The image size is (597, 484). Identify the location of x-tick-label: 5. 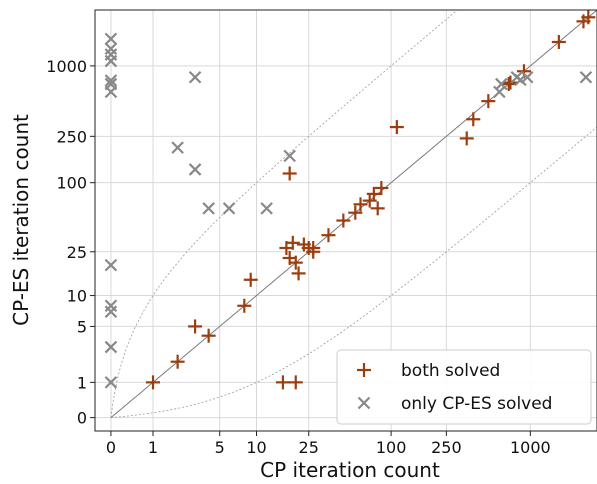
(220, 447).